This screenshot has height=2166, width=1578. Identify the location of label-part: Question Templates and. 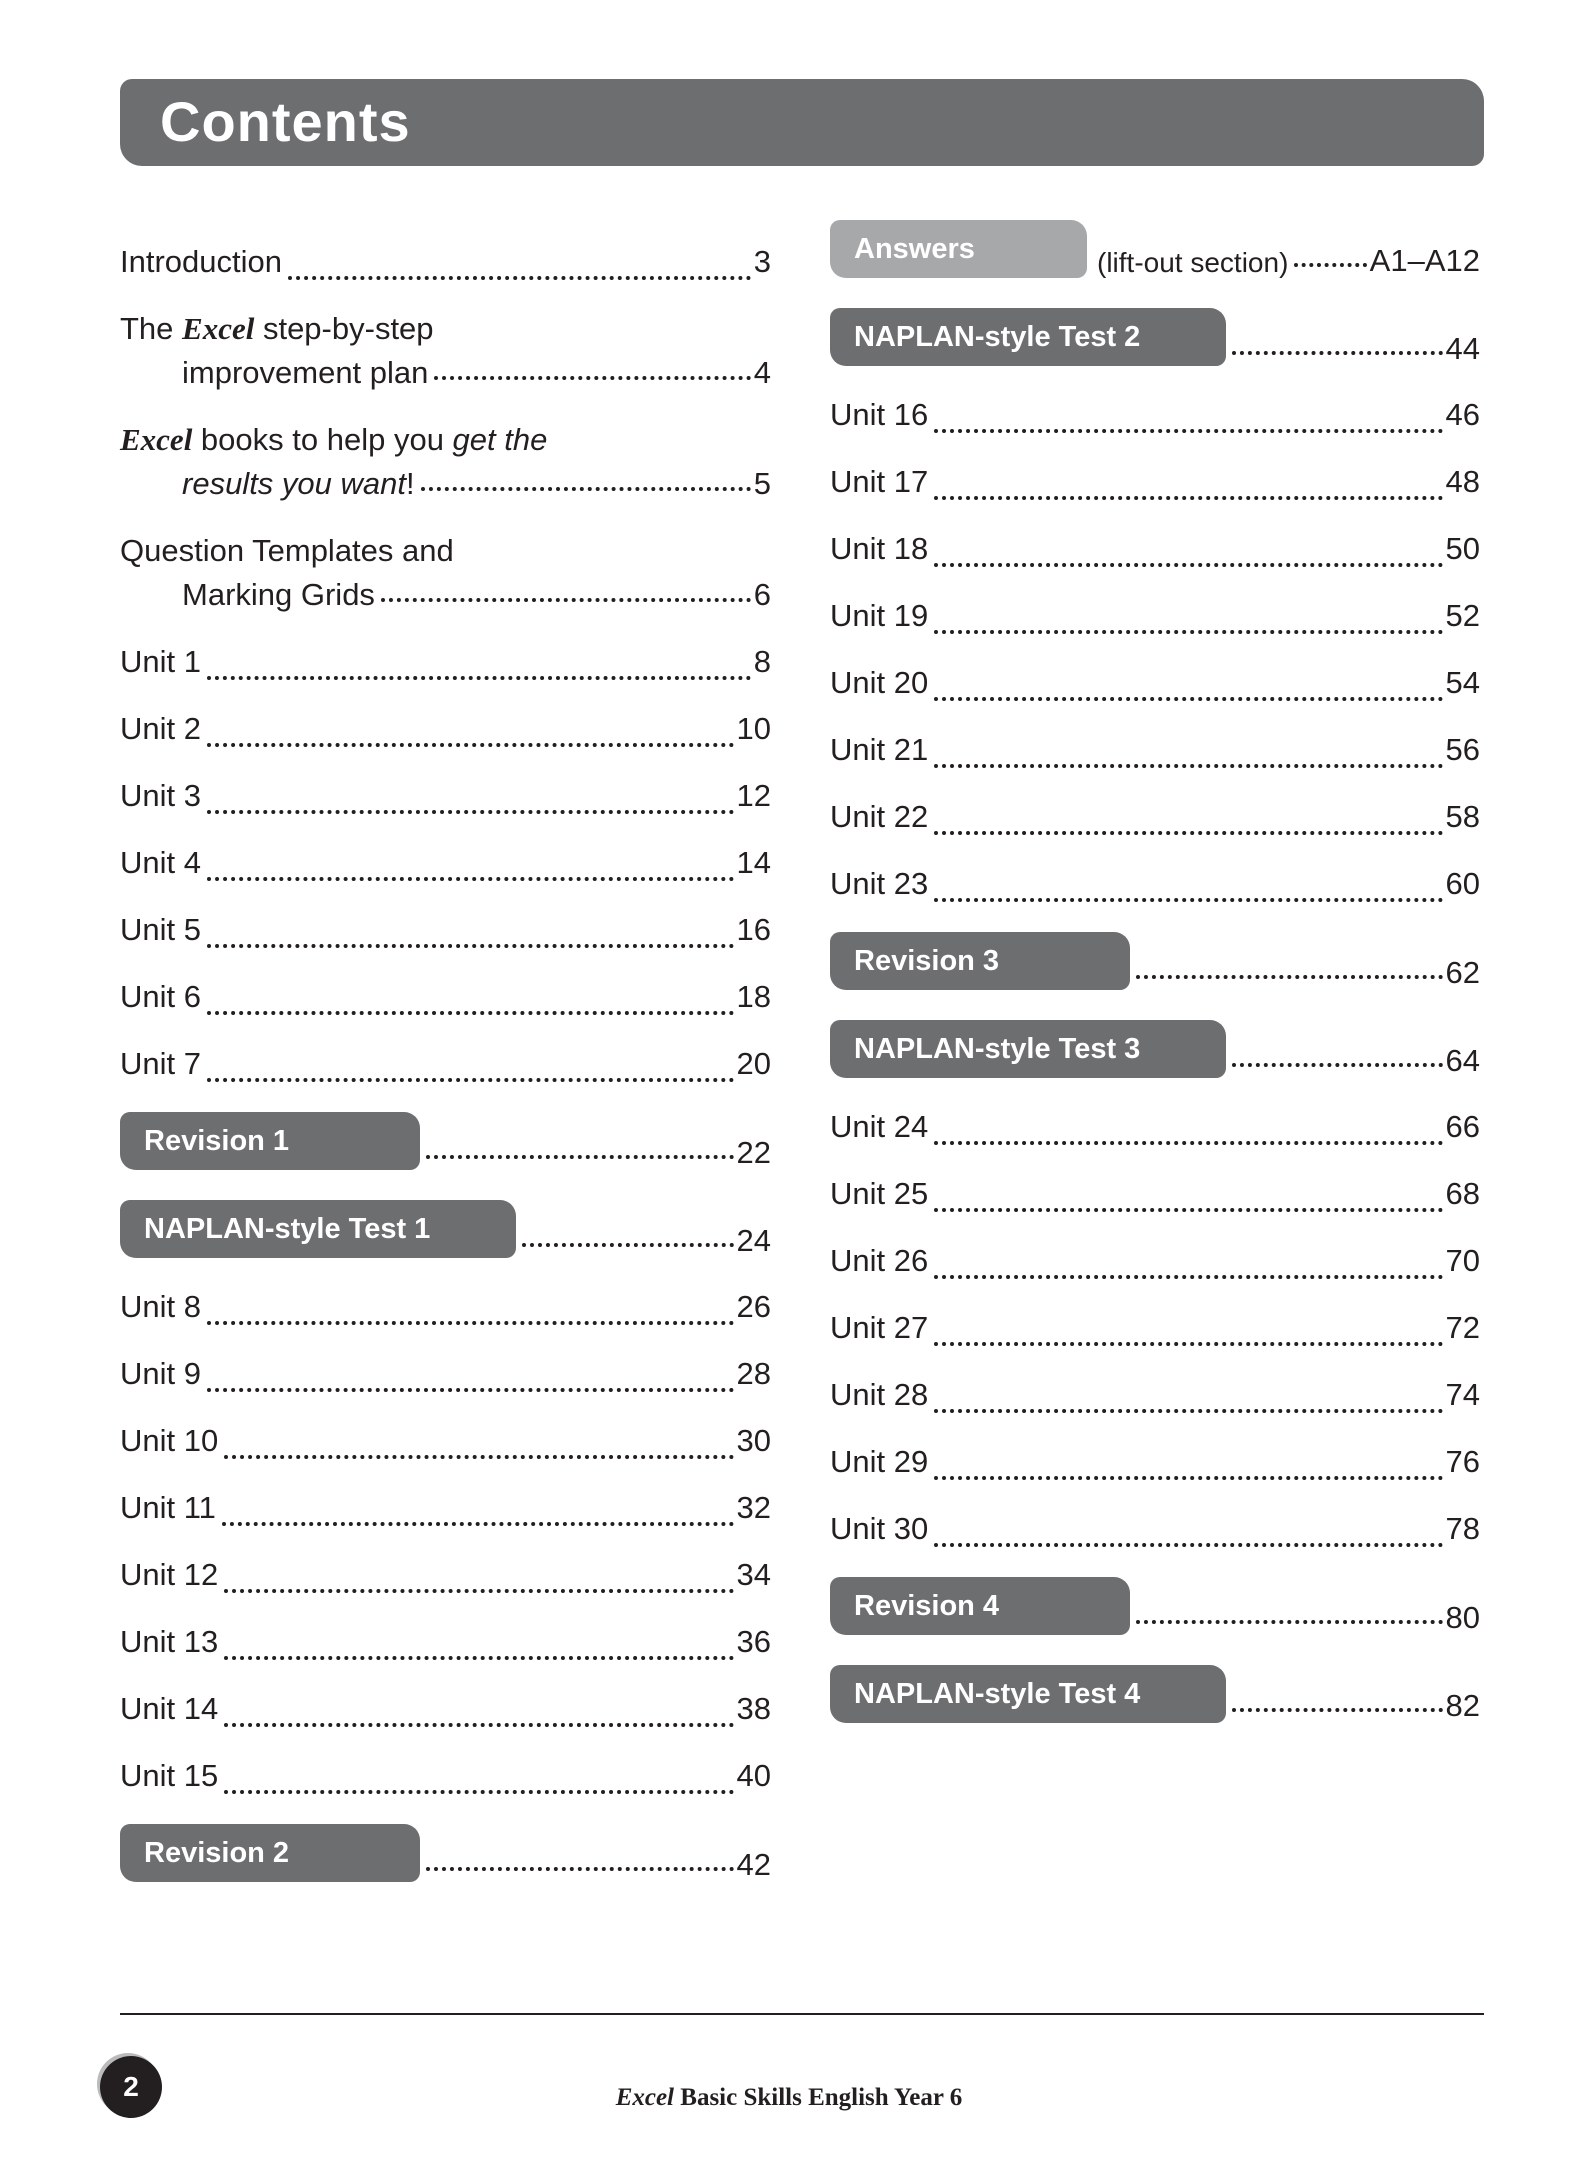
(287, 550).